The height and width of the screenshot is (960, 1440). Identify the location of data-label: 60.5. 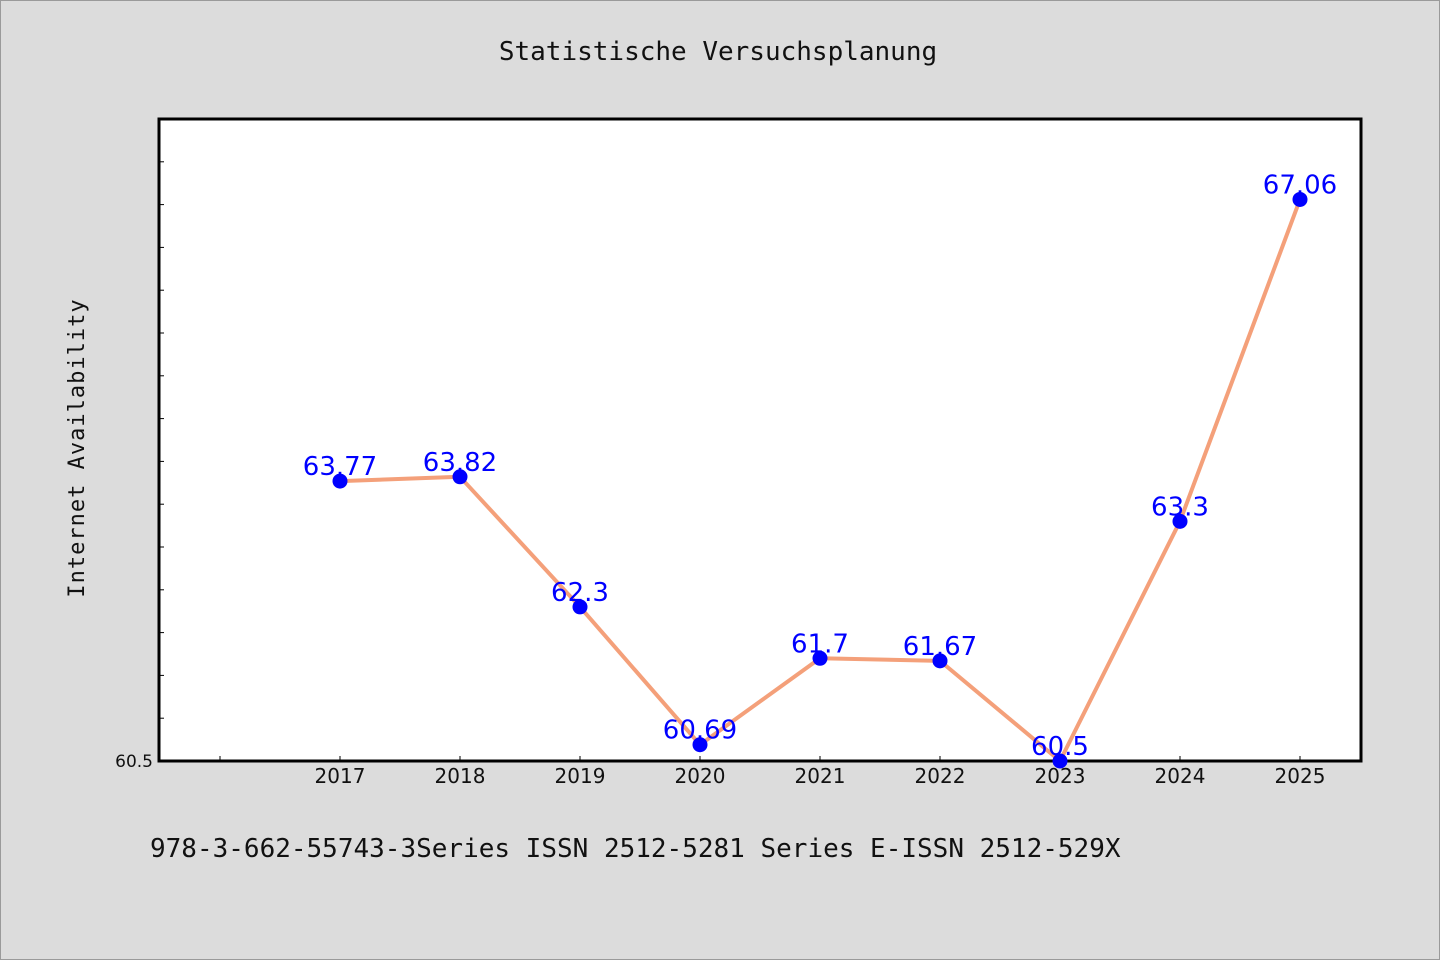
(1060, 747).